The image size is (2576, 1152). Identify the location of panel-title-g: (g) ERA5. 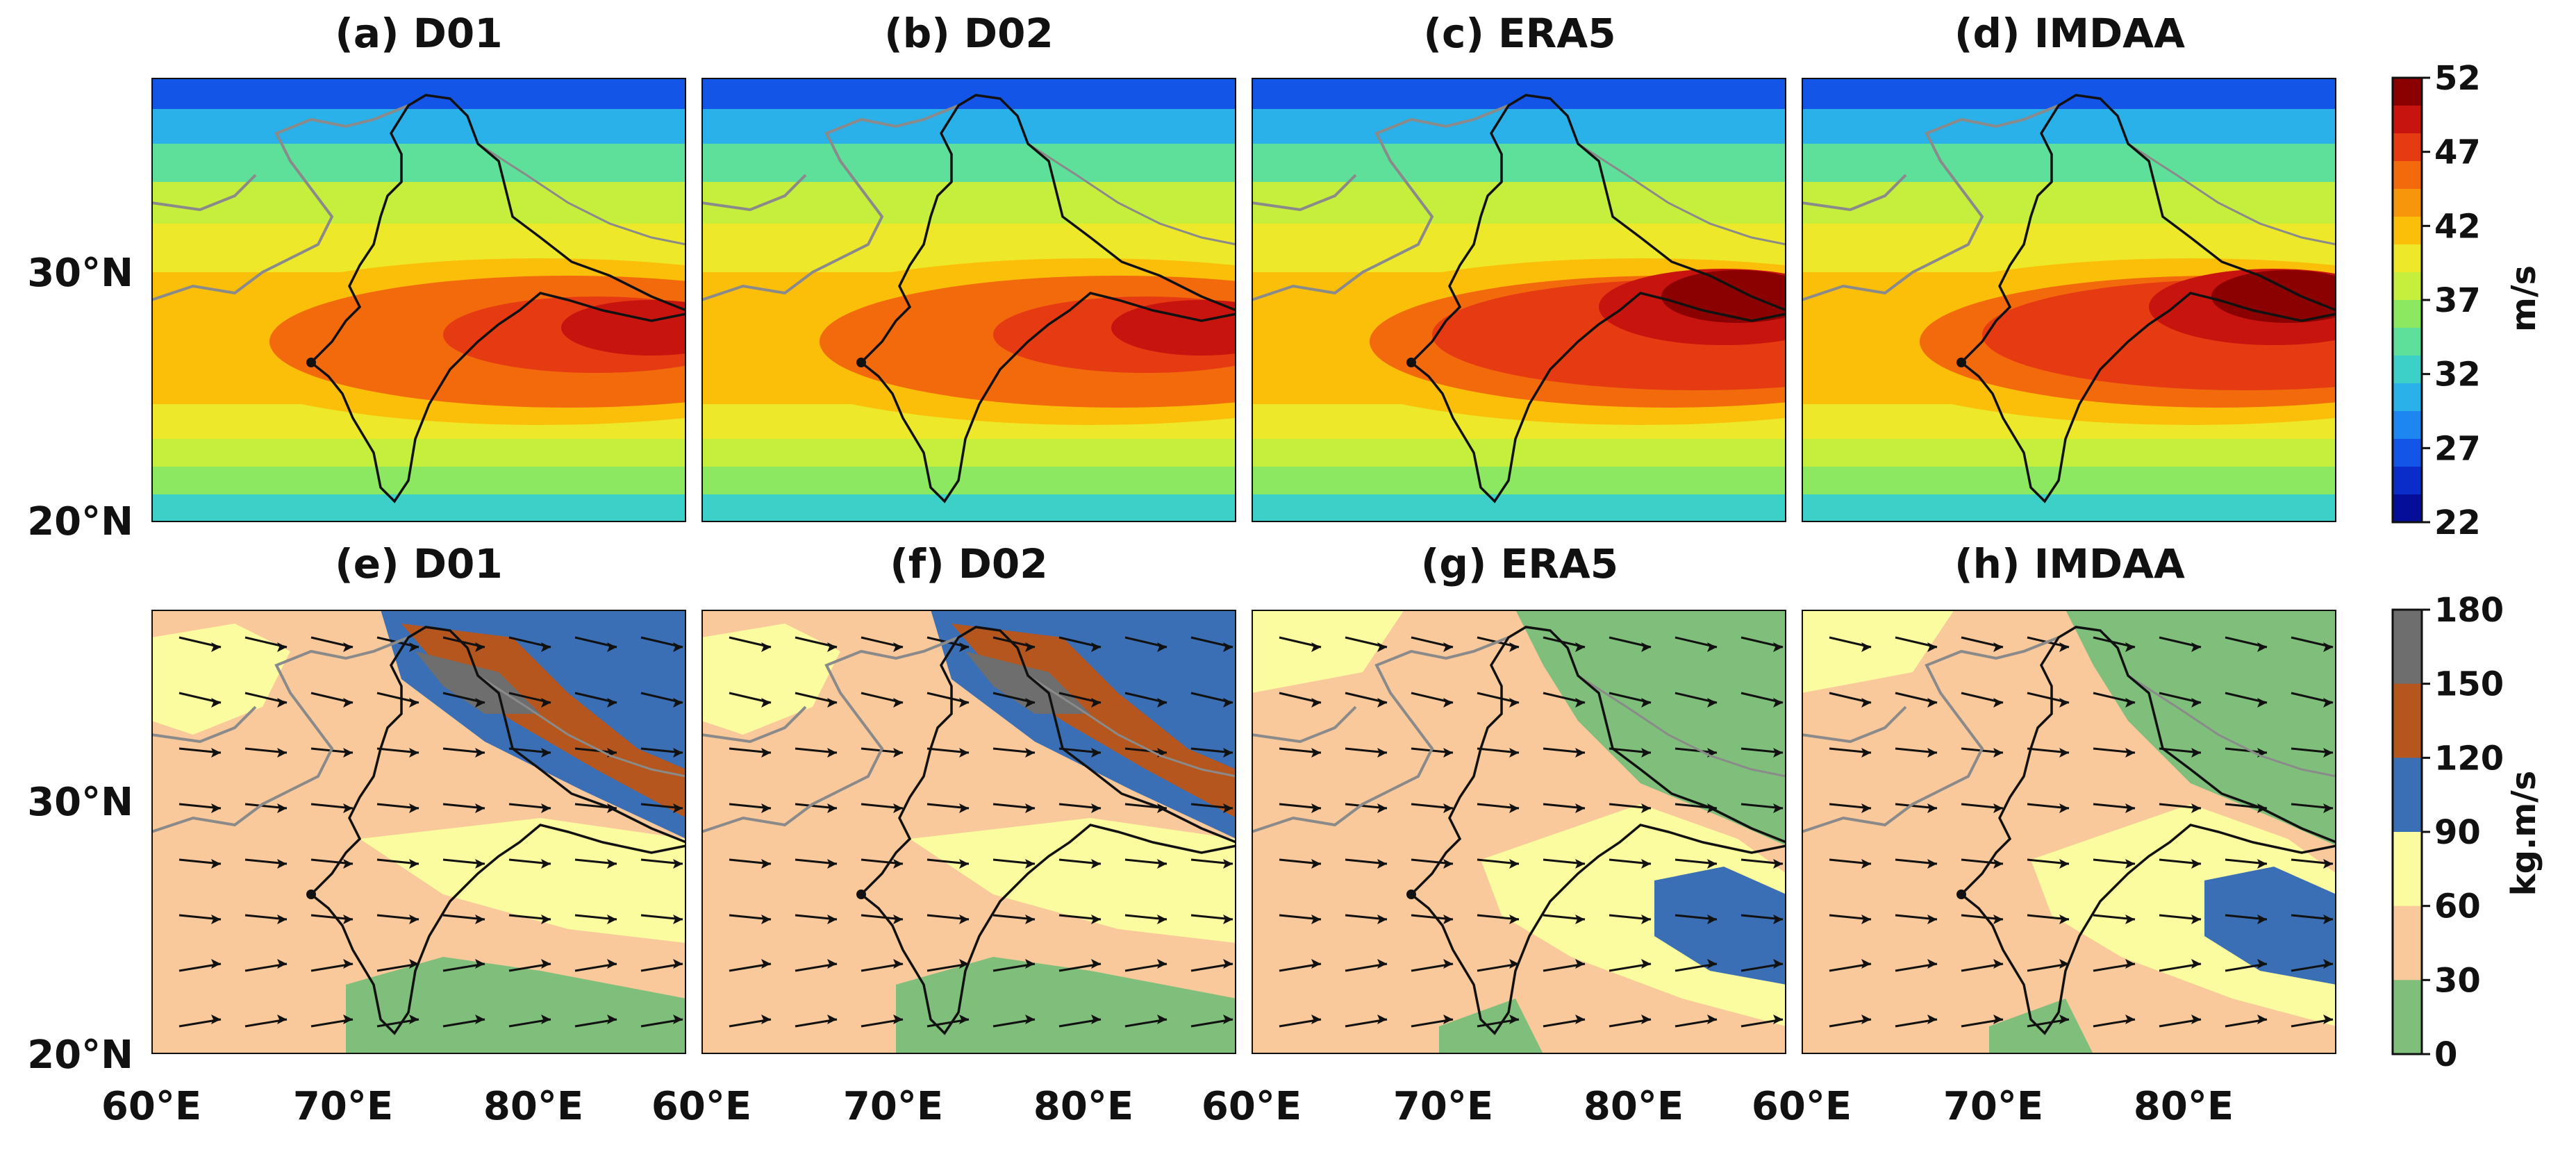
(1519, 563).